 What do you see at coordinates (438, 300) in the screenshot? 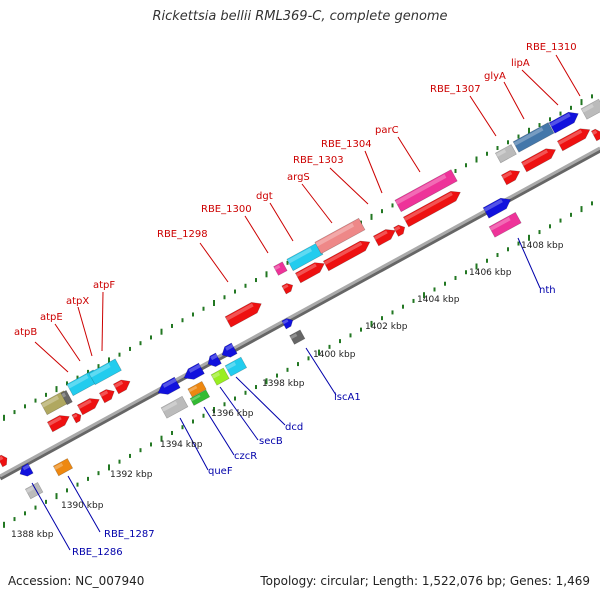
I see `scale-label: 1404 kbp` at bounding box center [438, 300].